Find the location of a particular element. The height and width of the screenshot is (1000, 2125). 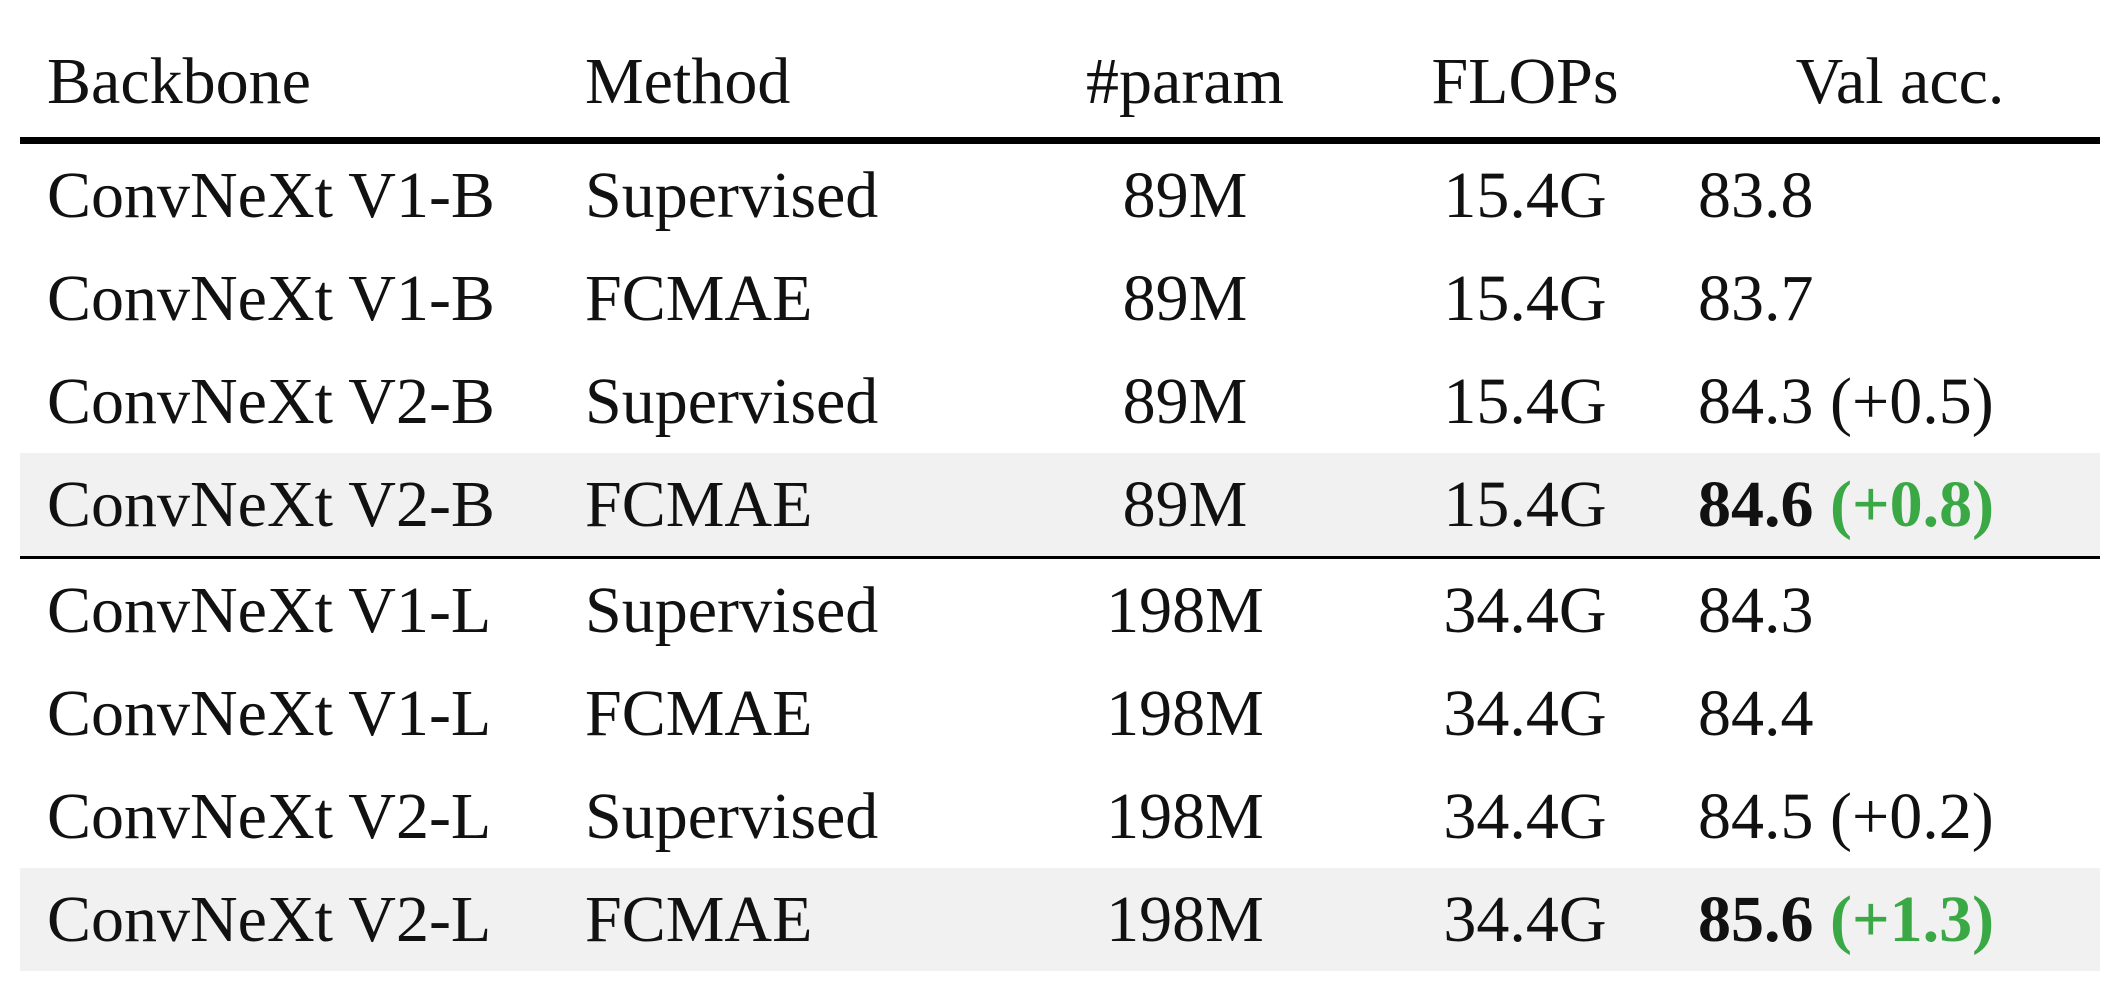

header-method: Method is located at coordinates (688, 81).